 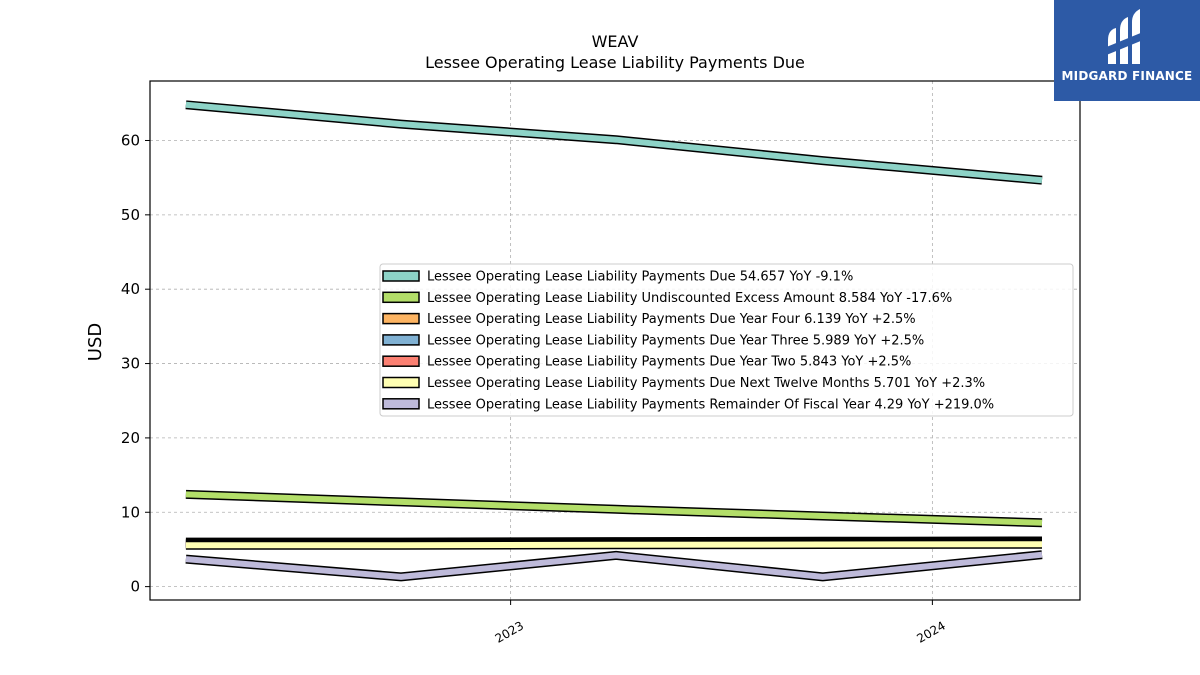 I want to click on y-tick-label: 30, so click(x=130, y=364).